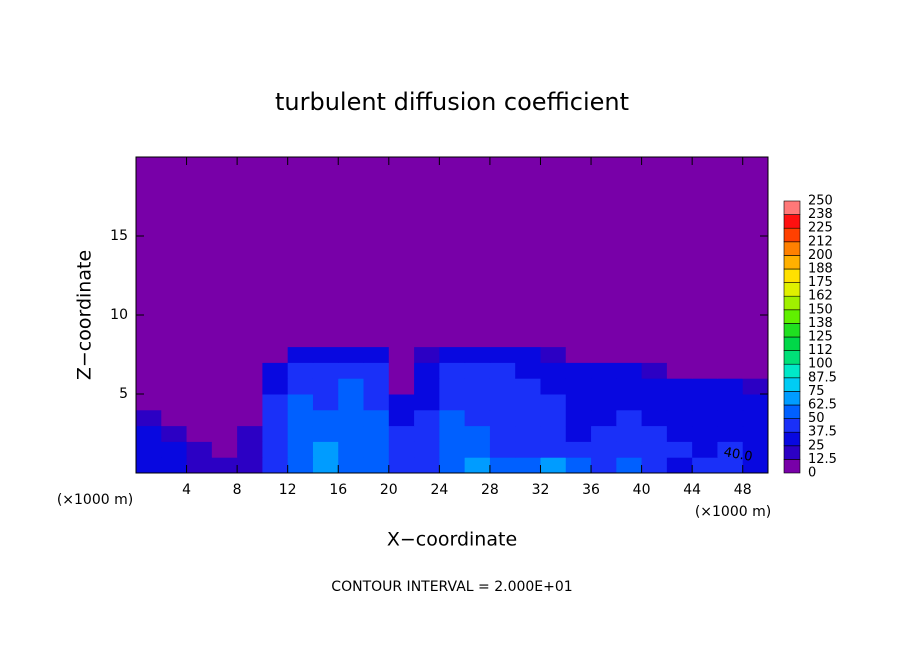 This screenshot has height=658, width=904. What do you see at coordinates (389, 490) in the screenshot?
I see `x-tick-label: 20` at bounding box center [389, 490].